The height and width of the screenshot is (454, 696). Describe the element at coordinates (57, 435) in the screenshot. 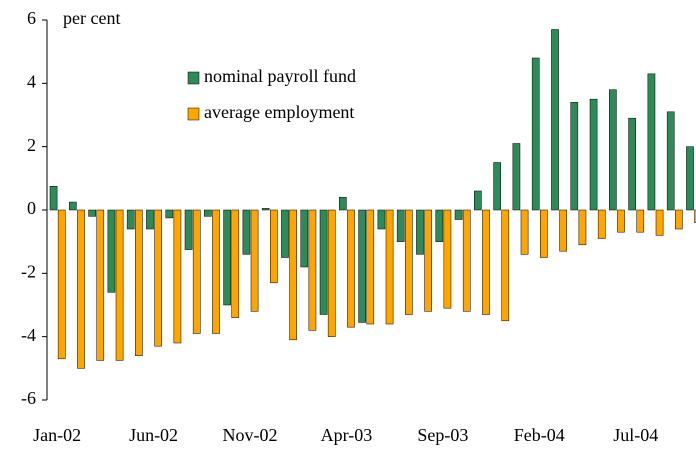

I see `x-tick-label: Jan-02` at that location.